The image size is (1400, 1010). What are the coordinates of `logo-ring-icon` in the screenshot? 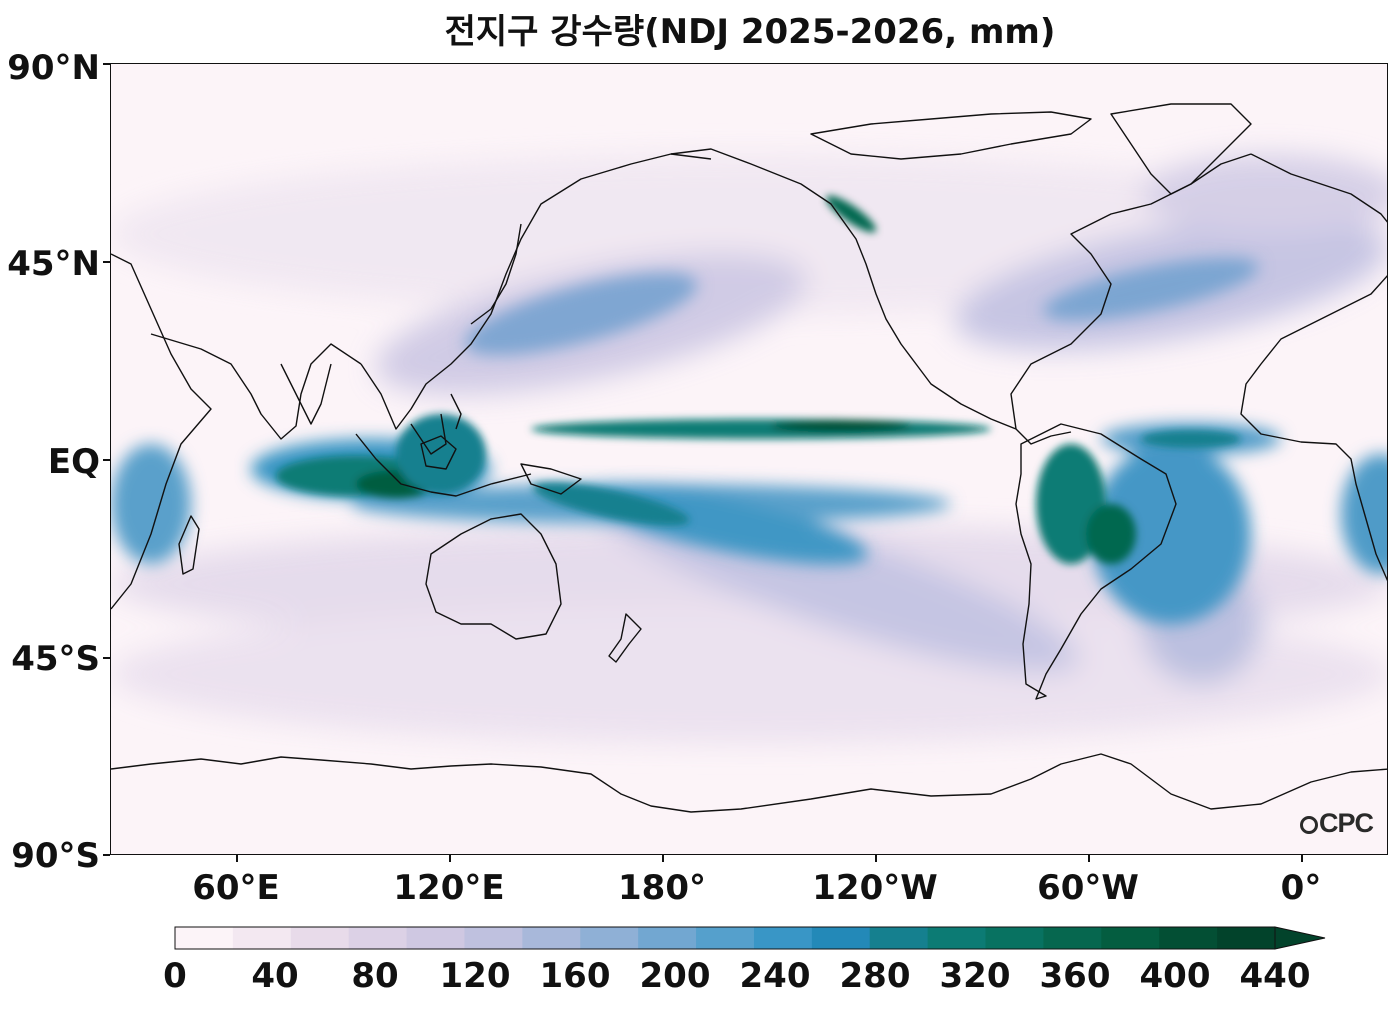 It's located at (1309, 825).